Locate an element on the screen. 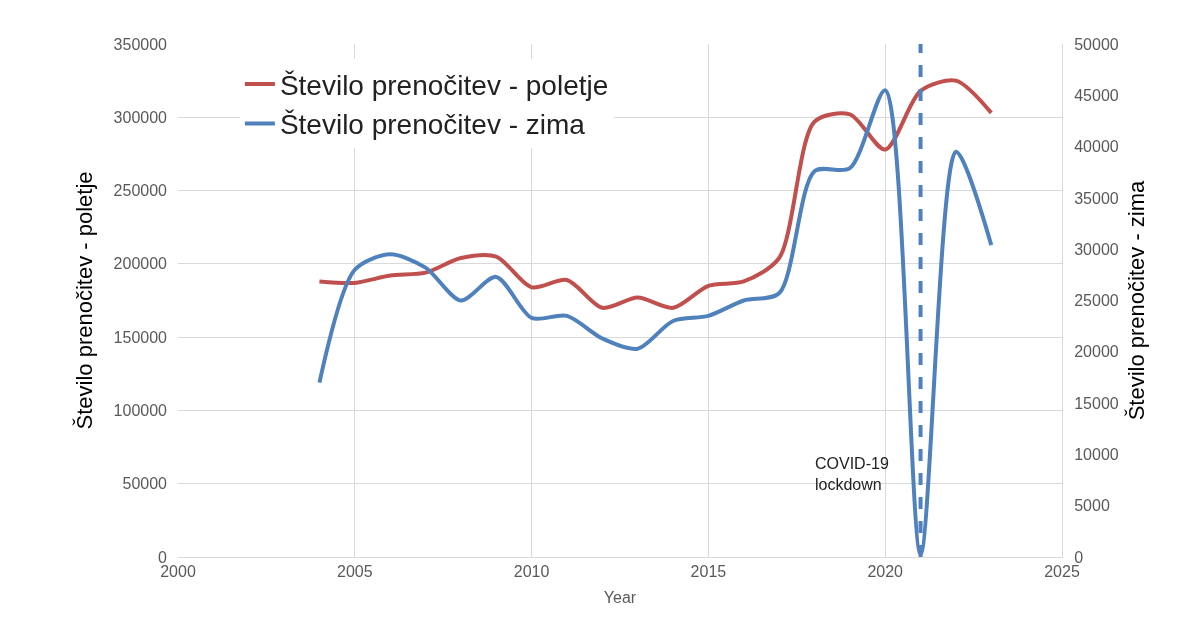  x-tick-label: 2025 is located at coordinates (1062, 572).